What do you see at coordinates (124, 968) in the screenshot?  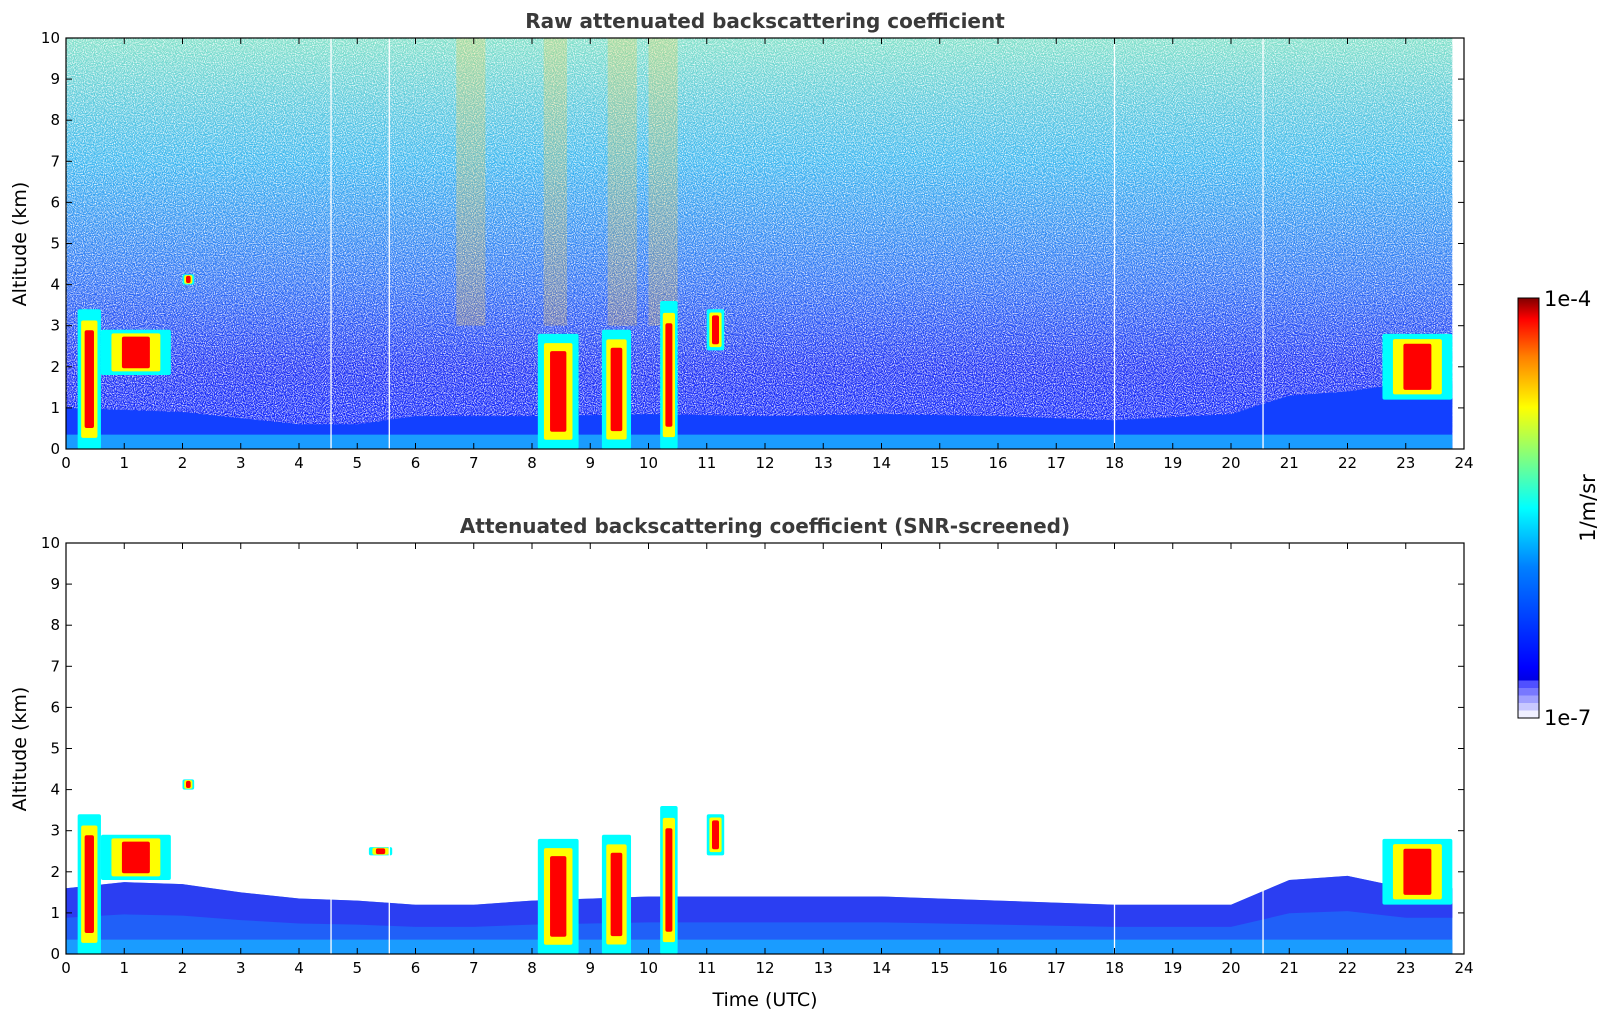 I see `x-tick-label: 1` at bounding box center [124, 968].